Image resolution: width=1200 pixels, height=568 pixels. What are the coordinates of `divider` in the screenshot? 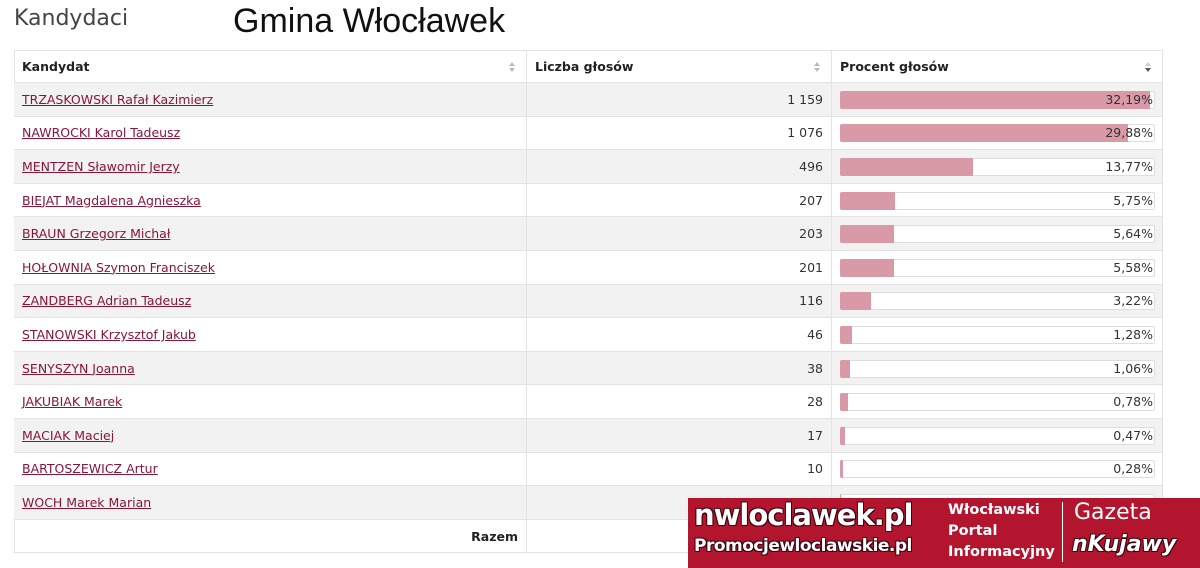 It's located at (1062, 532).